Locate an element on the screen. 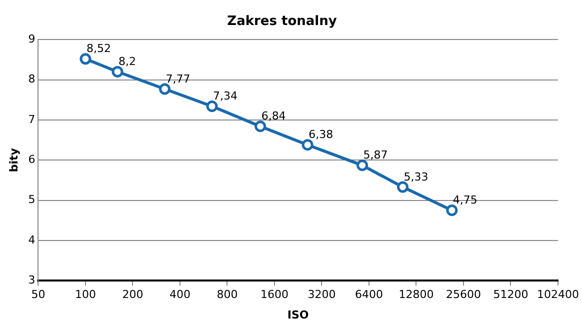  x-tick-label: 51200 is located at coordinates (510, 295).